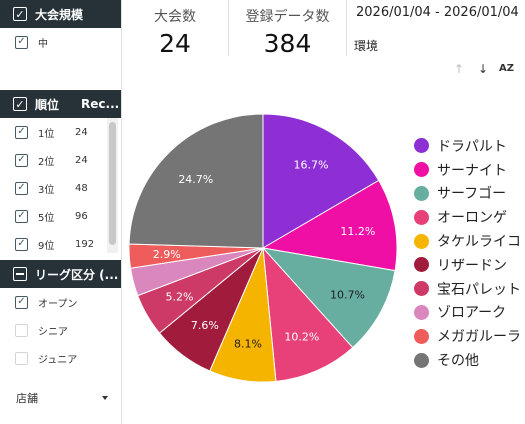 This screenshot has width=525, height=424. Describe the element at coordinates (458, 361) in the screenshot. I see `legend-label: その他` at that location.